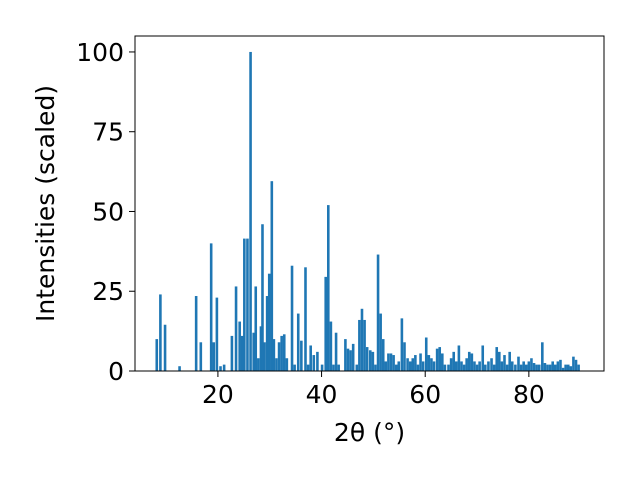 This screenshot has width=640, height=480. What do you see at coordinates (529, 394) in the screenshot?
I see `x-tick-label: 80` at bounding box center [529, 394].